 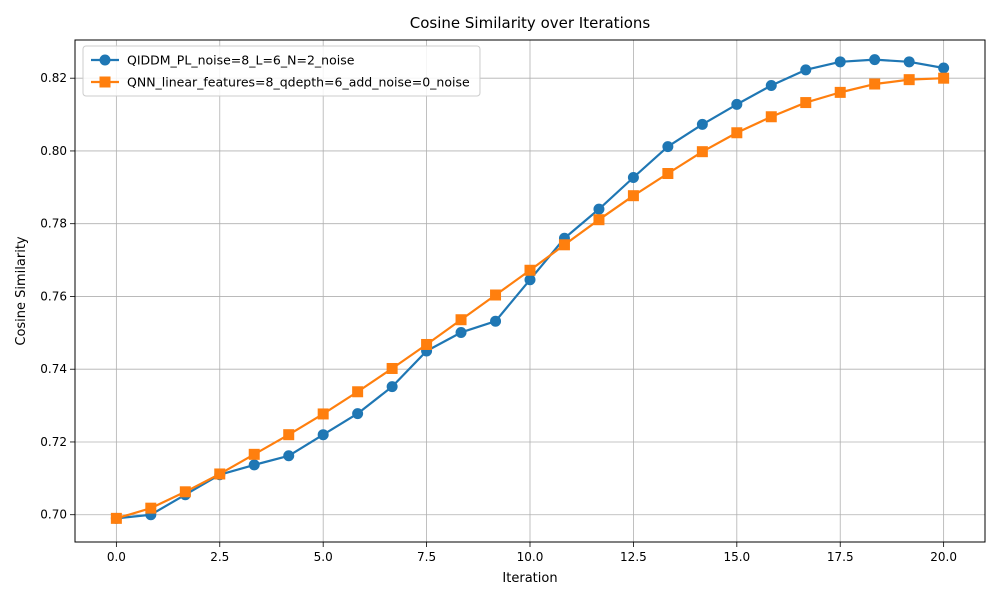 What do you see at coordinates (529, 578) in the screenshot?
I see `x-axis-title: Iteration` at bounding box center [529, 578].